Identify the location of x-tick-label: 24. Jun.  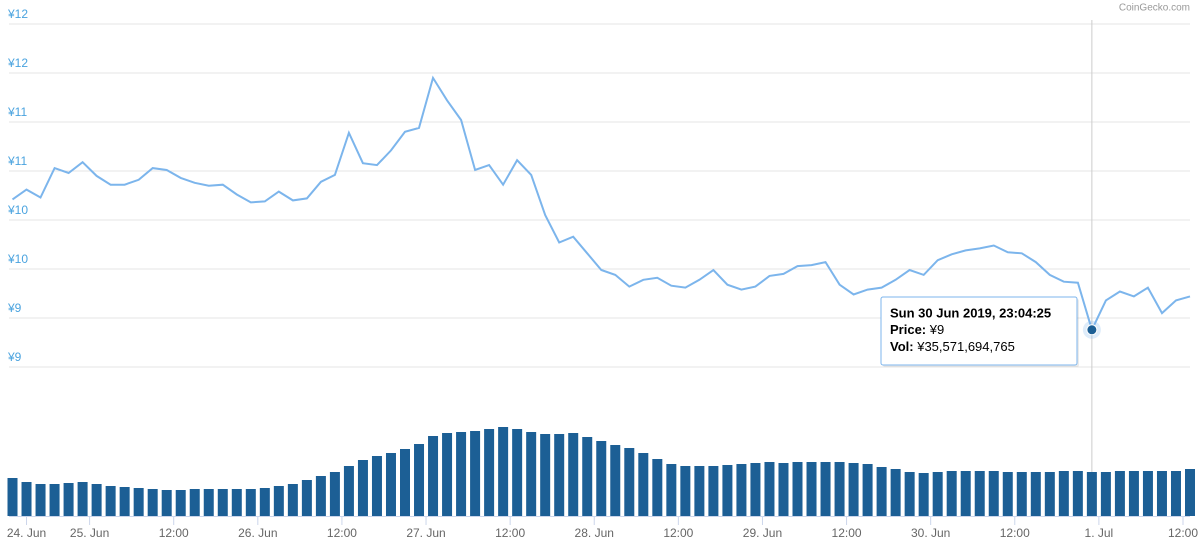
(26, 533).